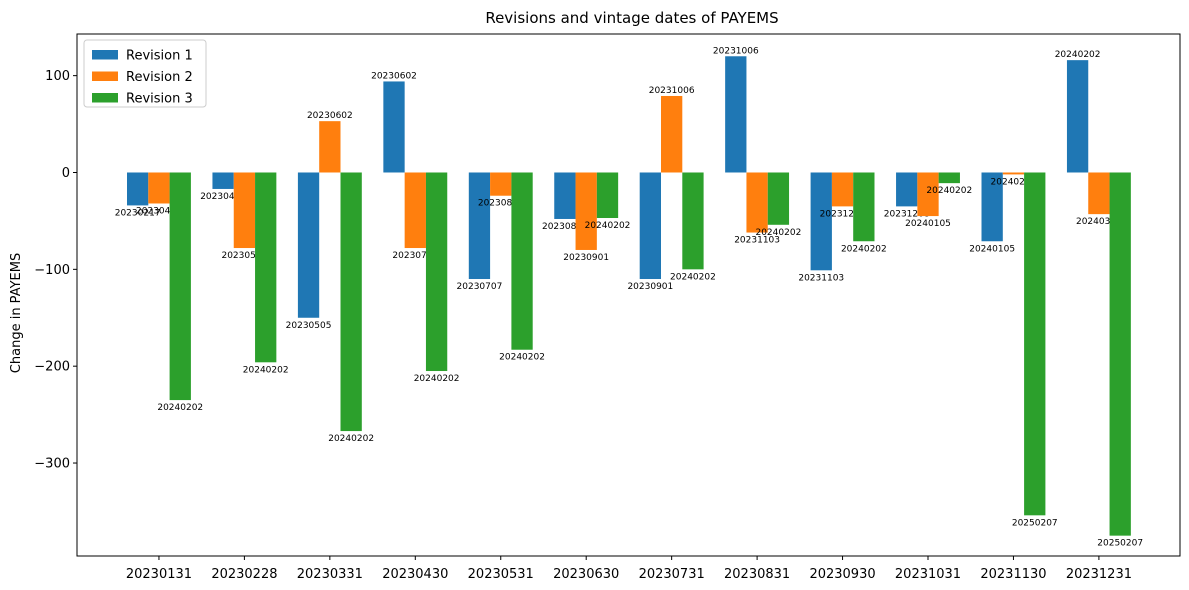 The image size is (1189, 590). Describe the element at coordinates (501, 204) in the screenshot. I see `bar-label-2-20230531: 20230804` at that location.